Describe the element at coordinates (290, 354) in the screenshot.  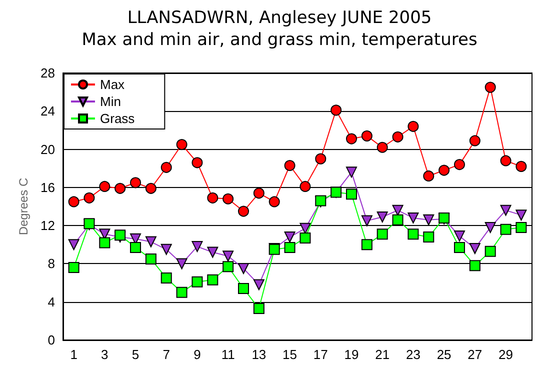
I see `x-tick-label: 15` at that location.